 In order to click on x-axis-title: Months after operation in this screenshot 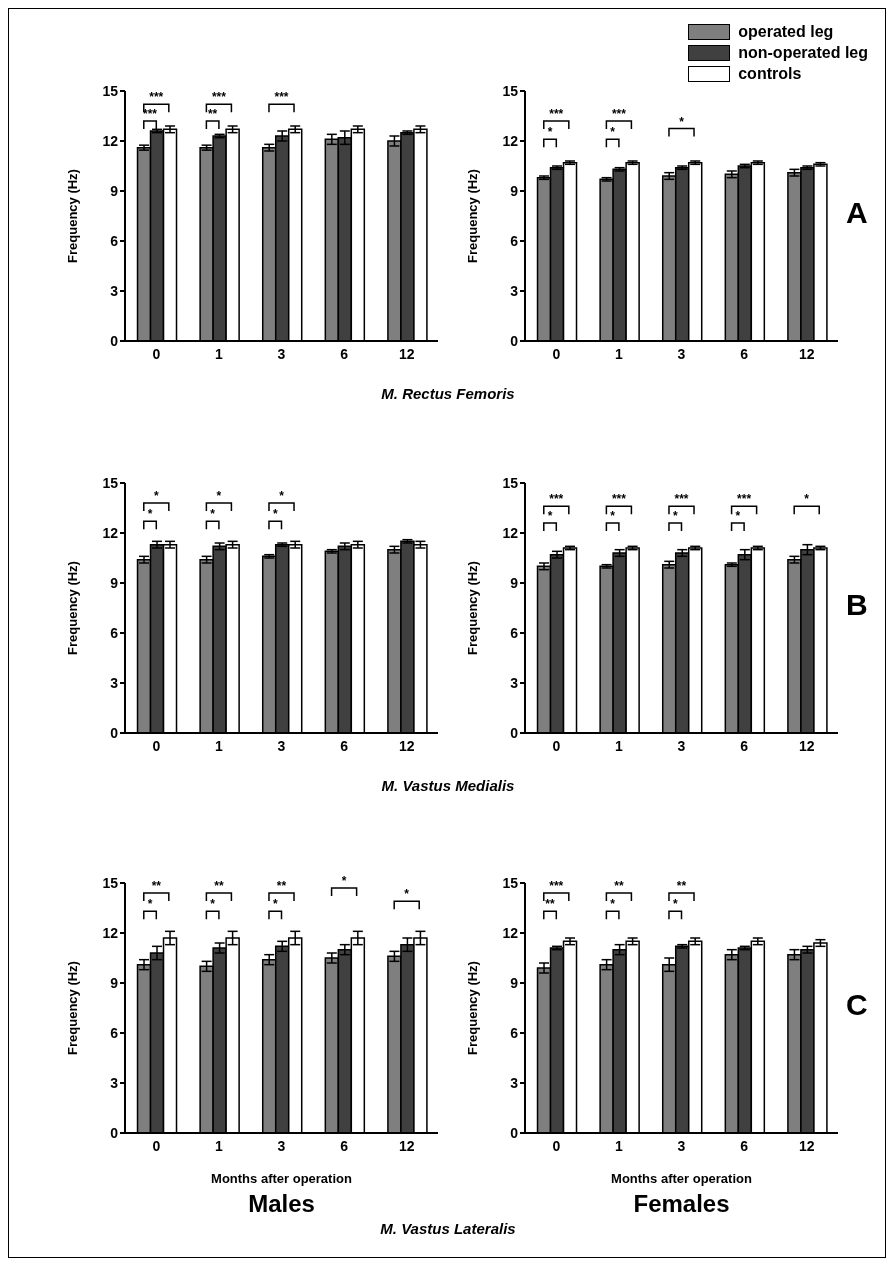, I will do `click(681, 1178)`.